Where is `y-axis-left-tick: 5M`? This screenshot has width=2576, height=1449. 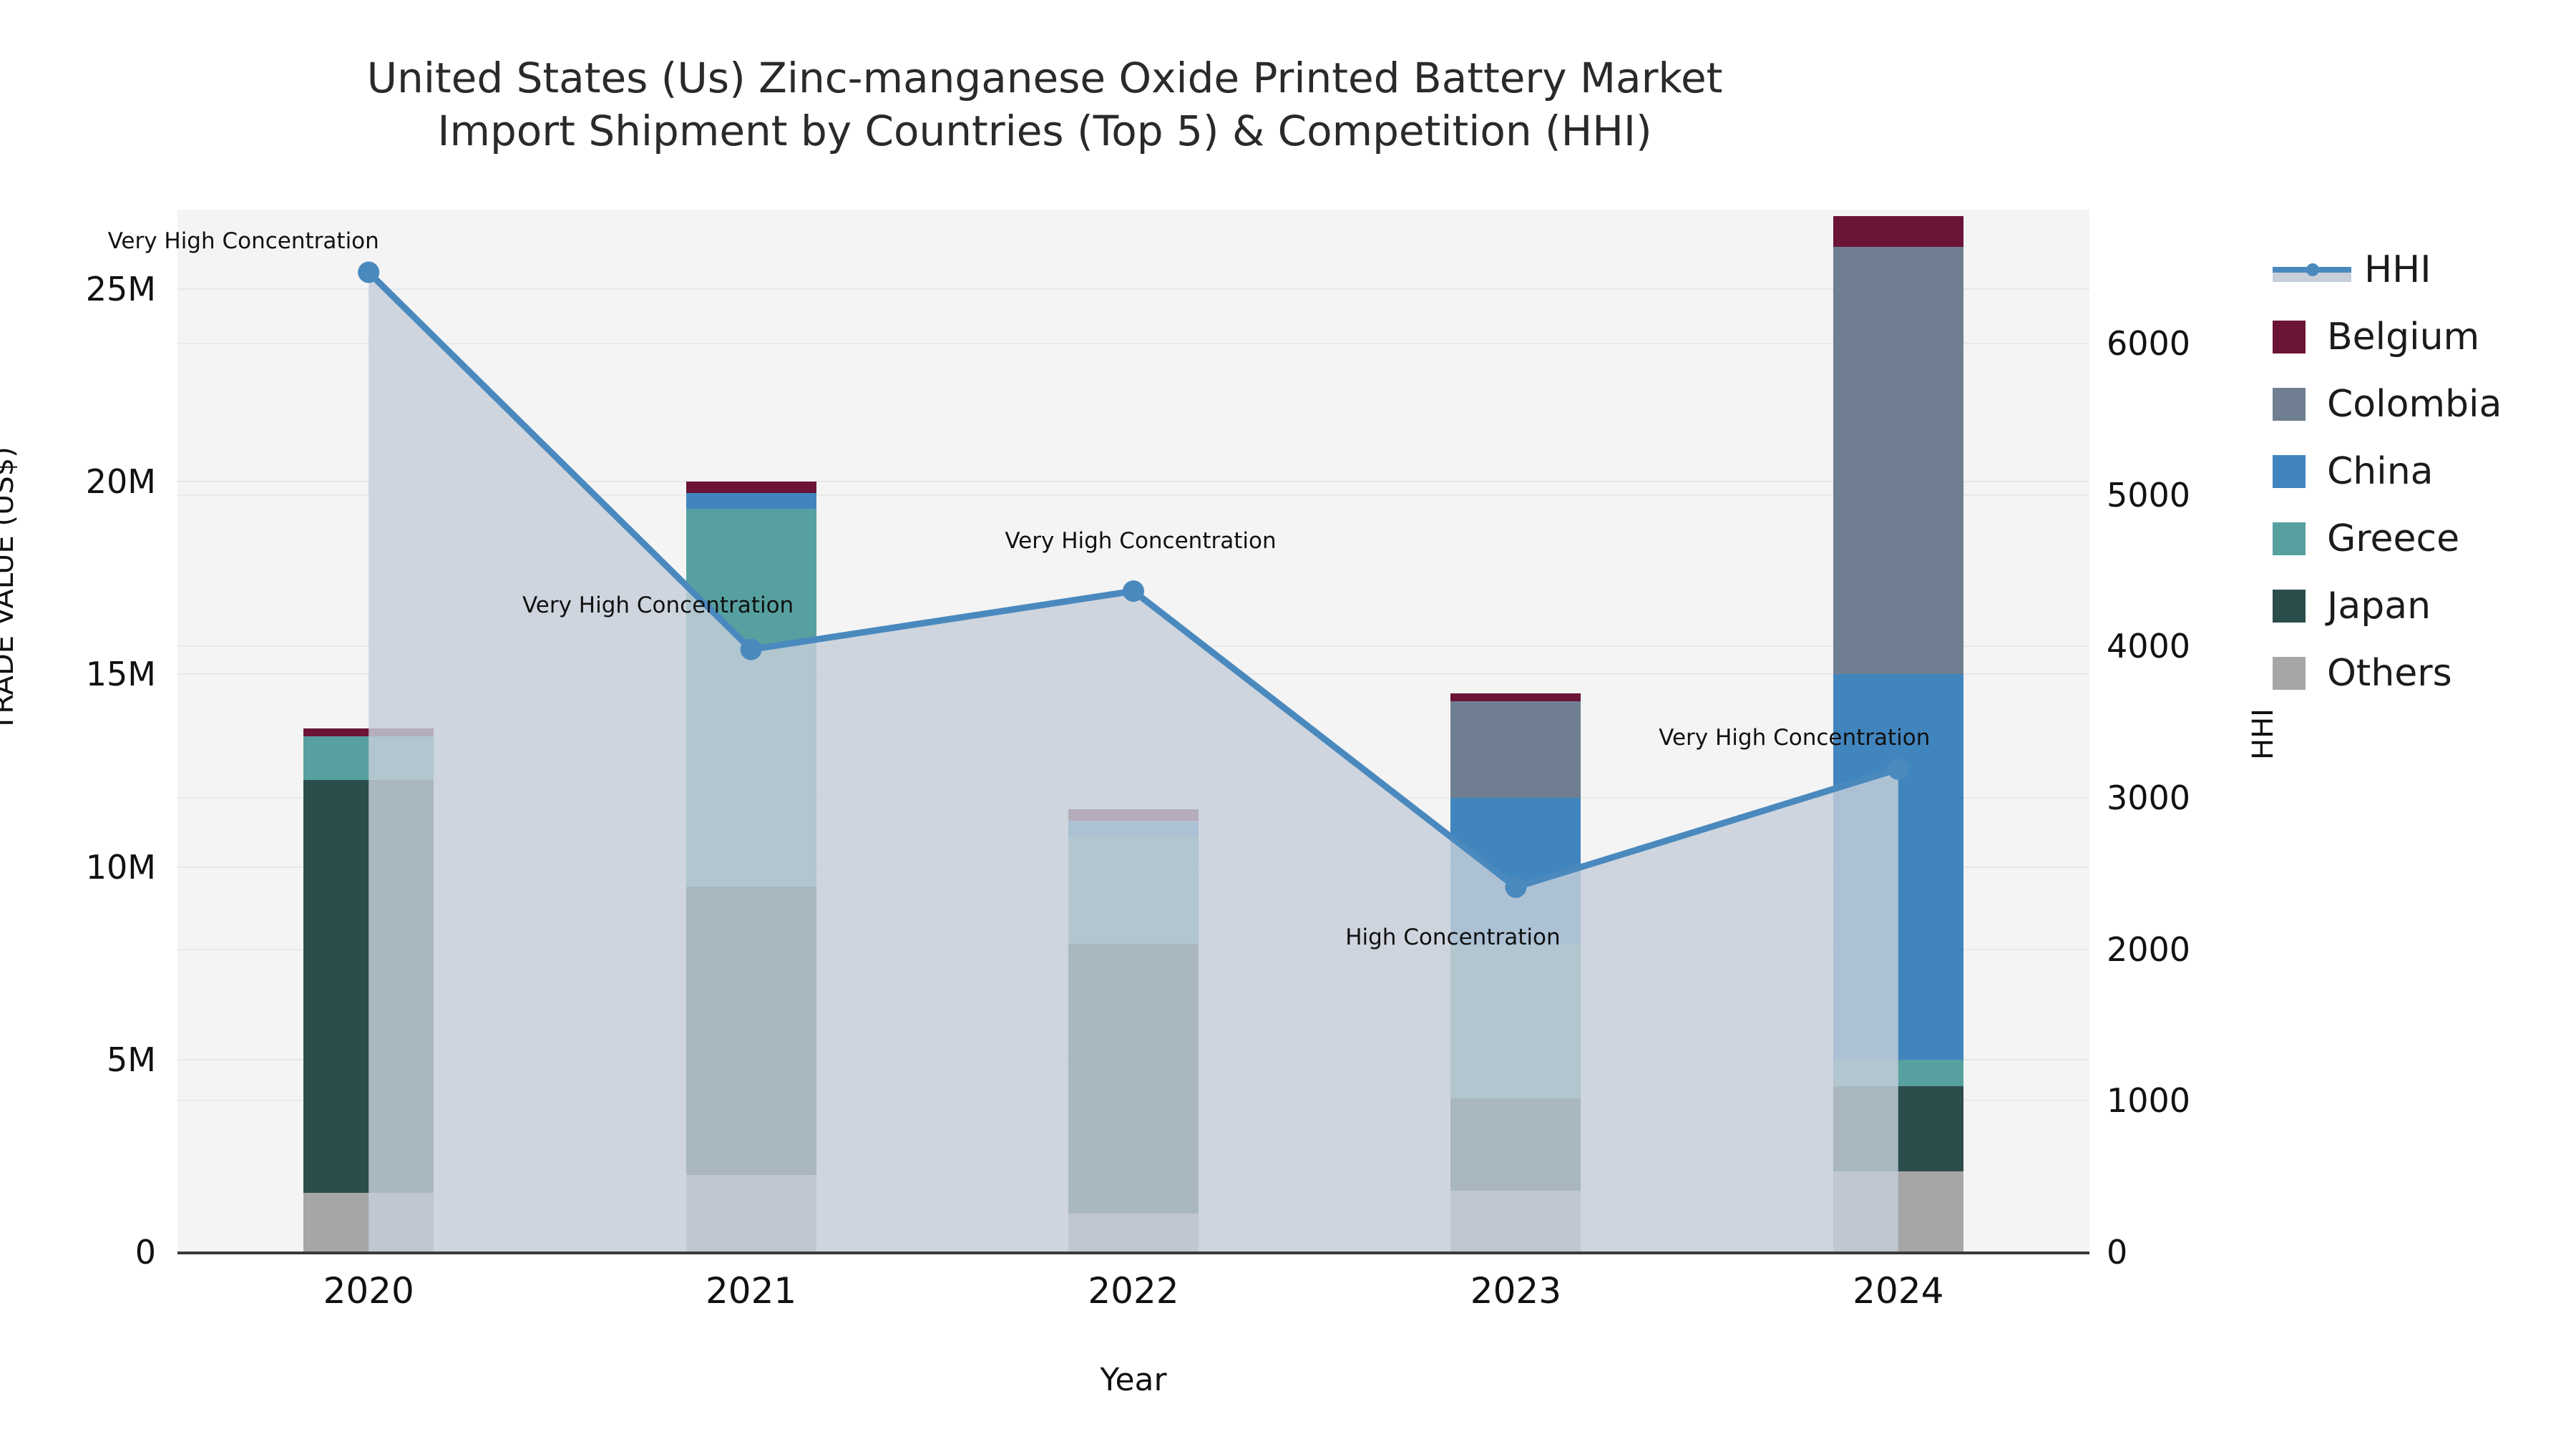
y-axis-left-tick: 5M is located at coordinates (131, 1059).